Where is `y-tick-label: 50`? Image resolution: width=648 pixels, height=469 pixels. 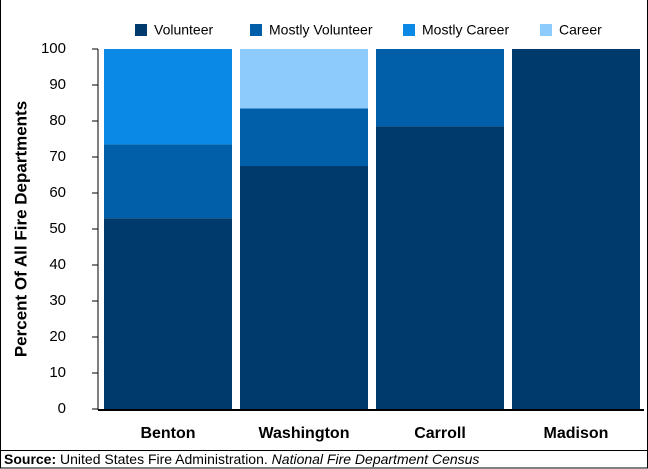 y-tick-label: 50 is located at coordinates (57, 228).